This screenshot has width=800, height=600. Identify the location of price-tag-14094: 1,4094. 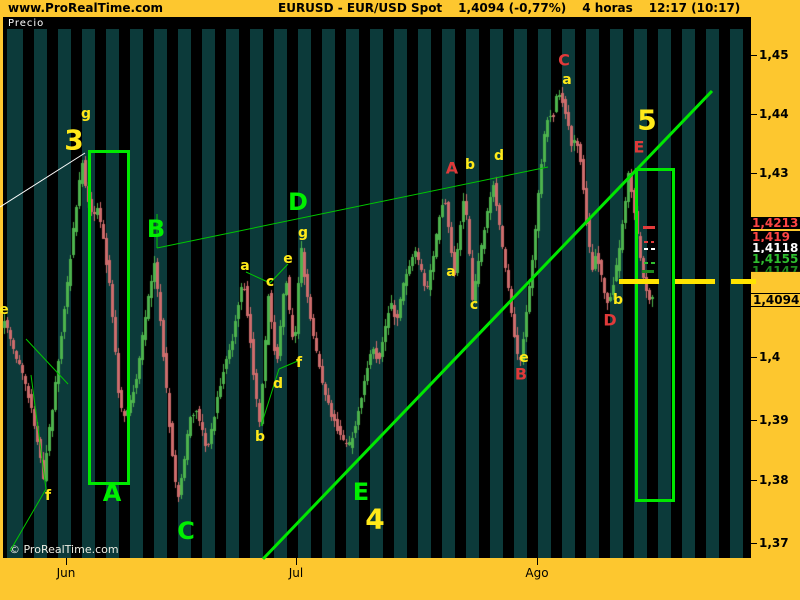
(775, 300).